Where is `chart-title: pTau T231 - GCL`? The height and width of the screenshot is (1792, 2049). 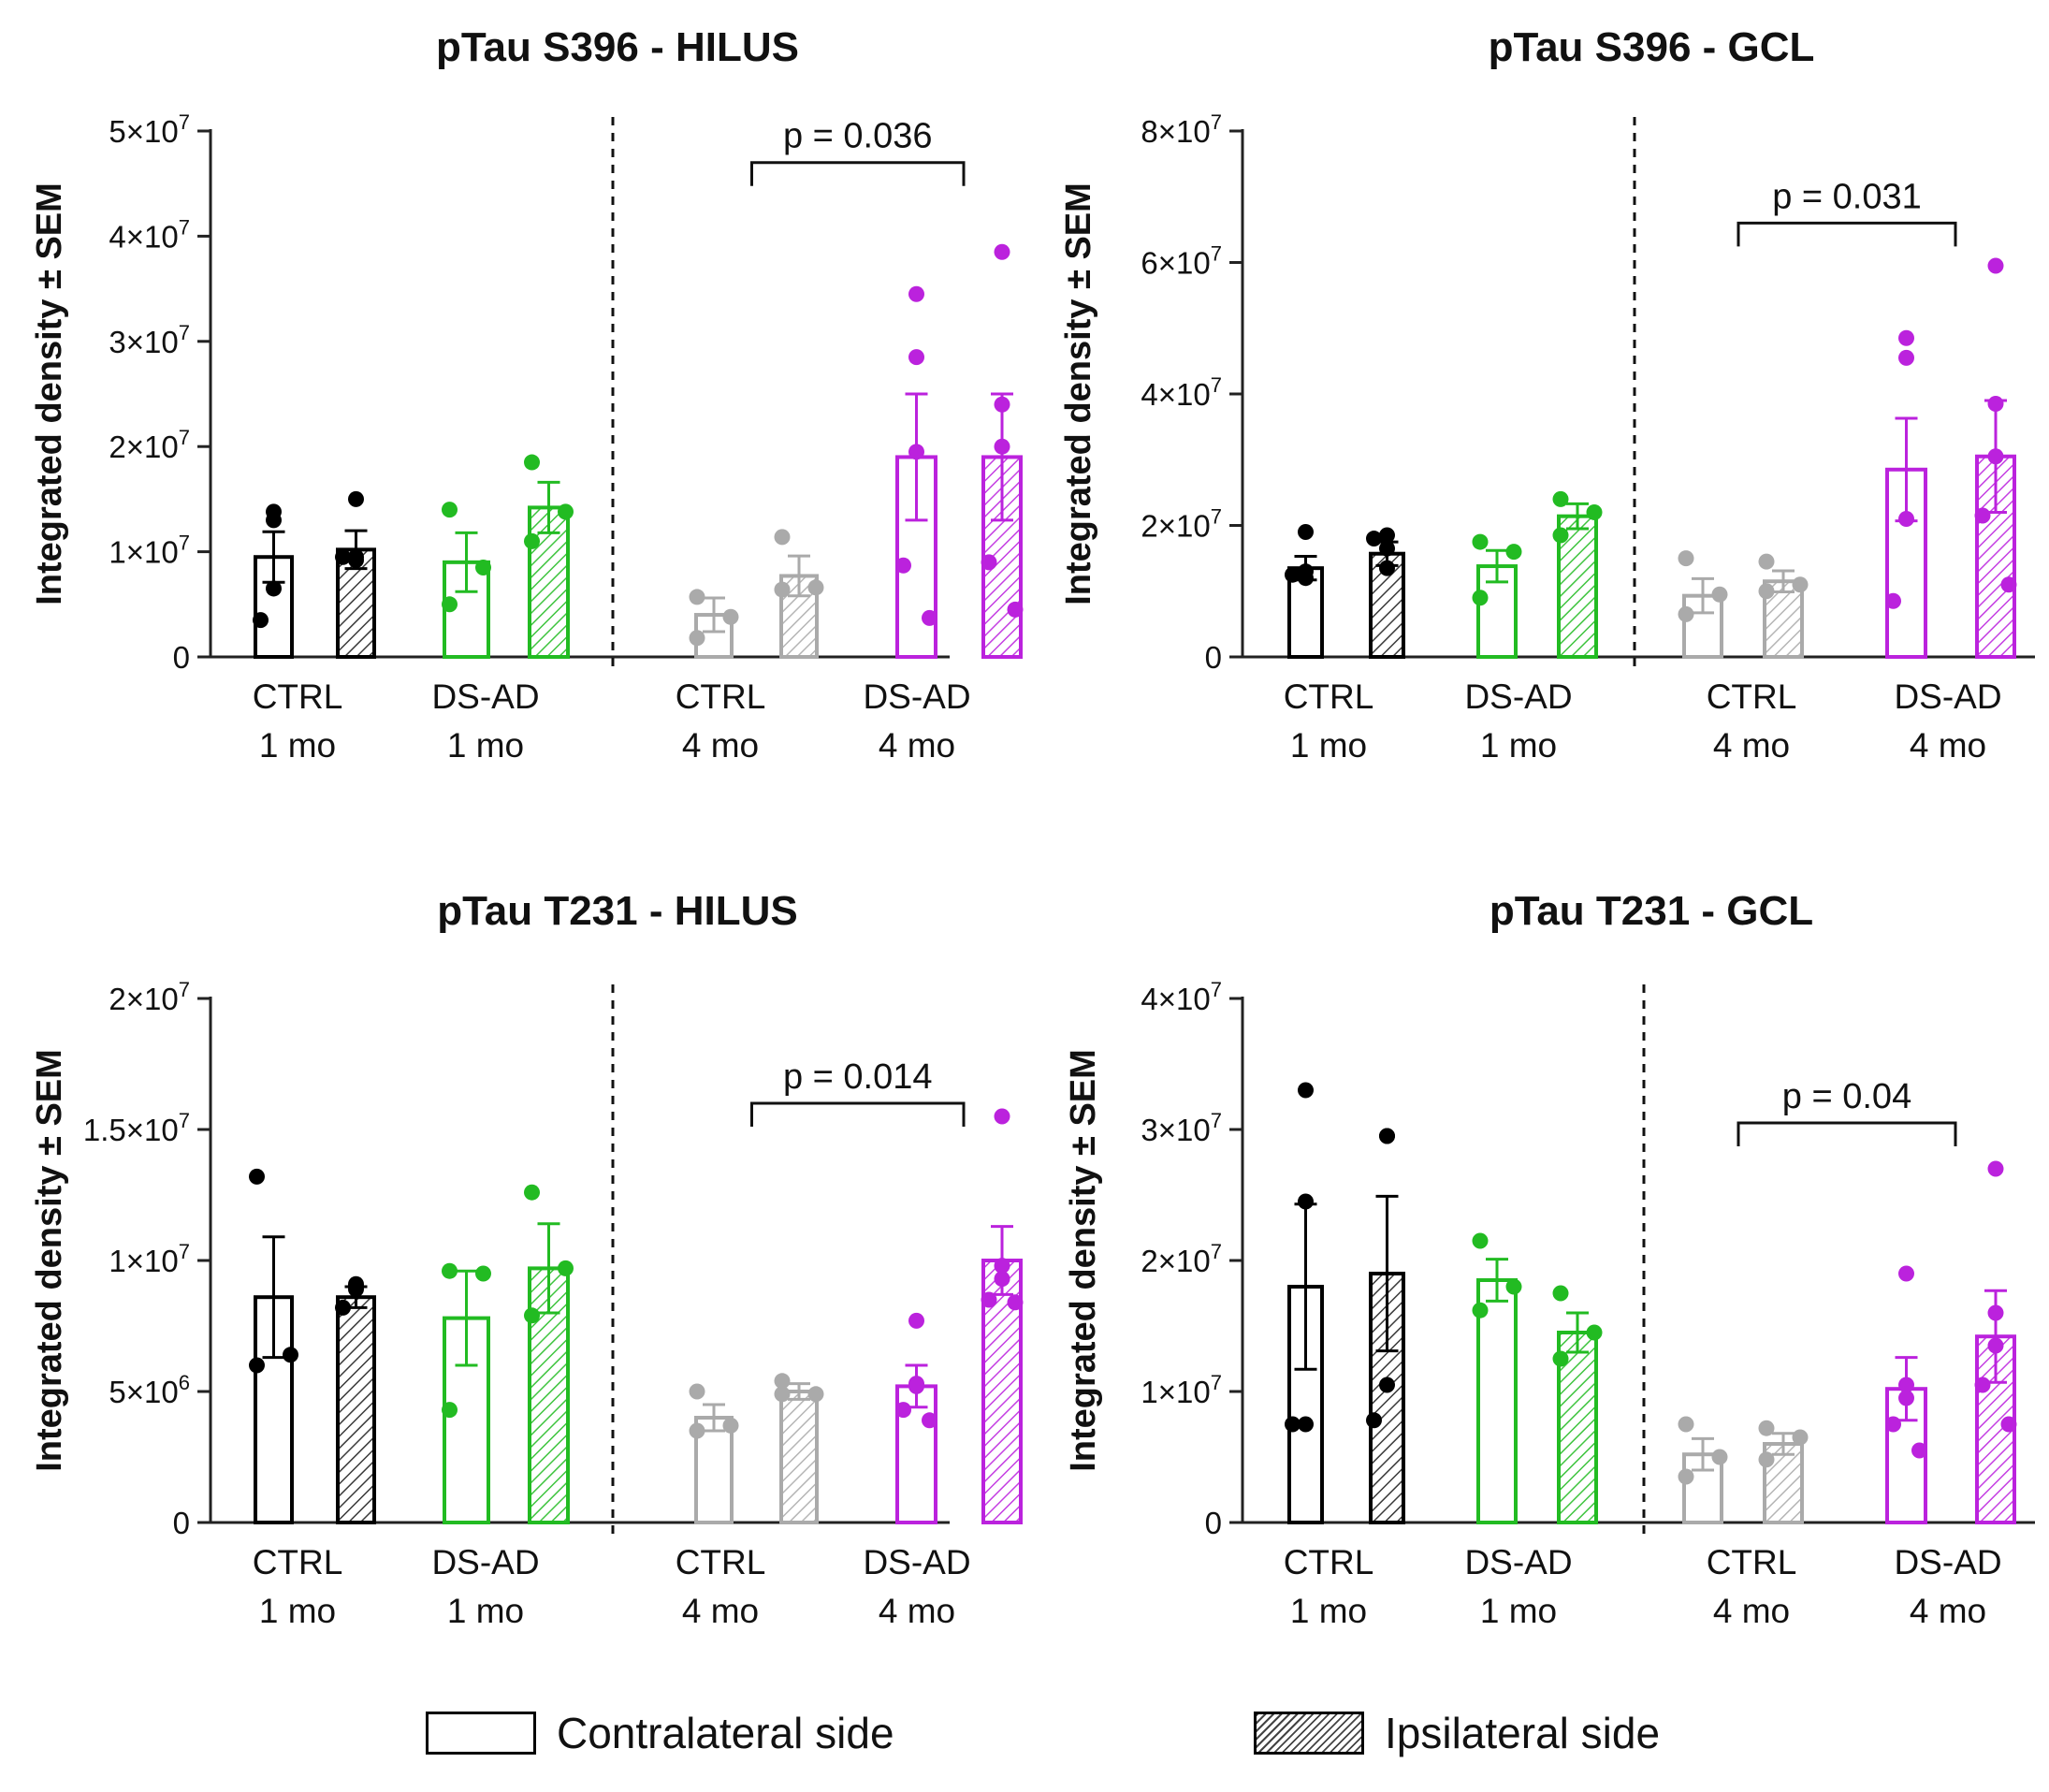
chart-title: pTau T231 - GCL is located at coordinates (1652, 911).